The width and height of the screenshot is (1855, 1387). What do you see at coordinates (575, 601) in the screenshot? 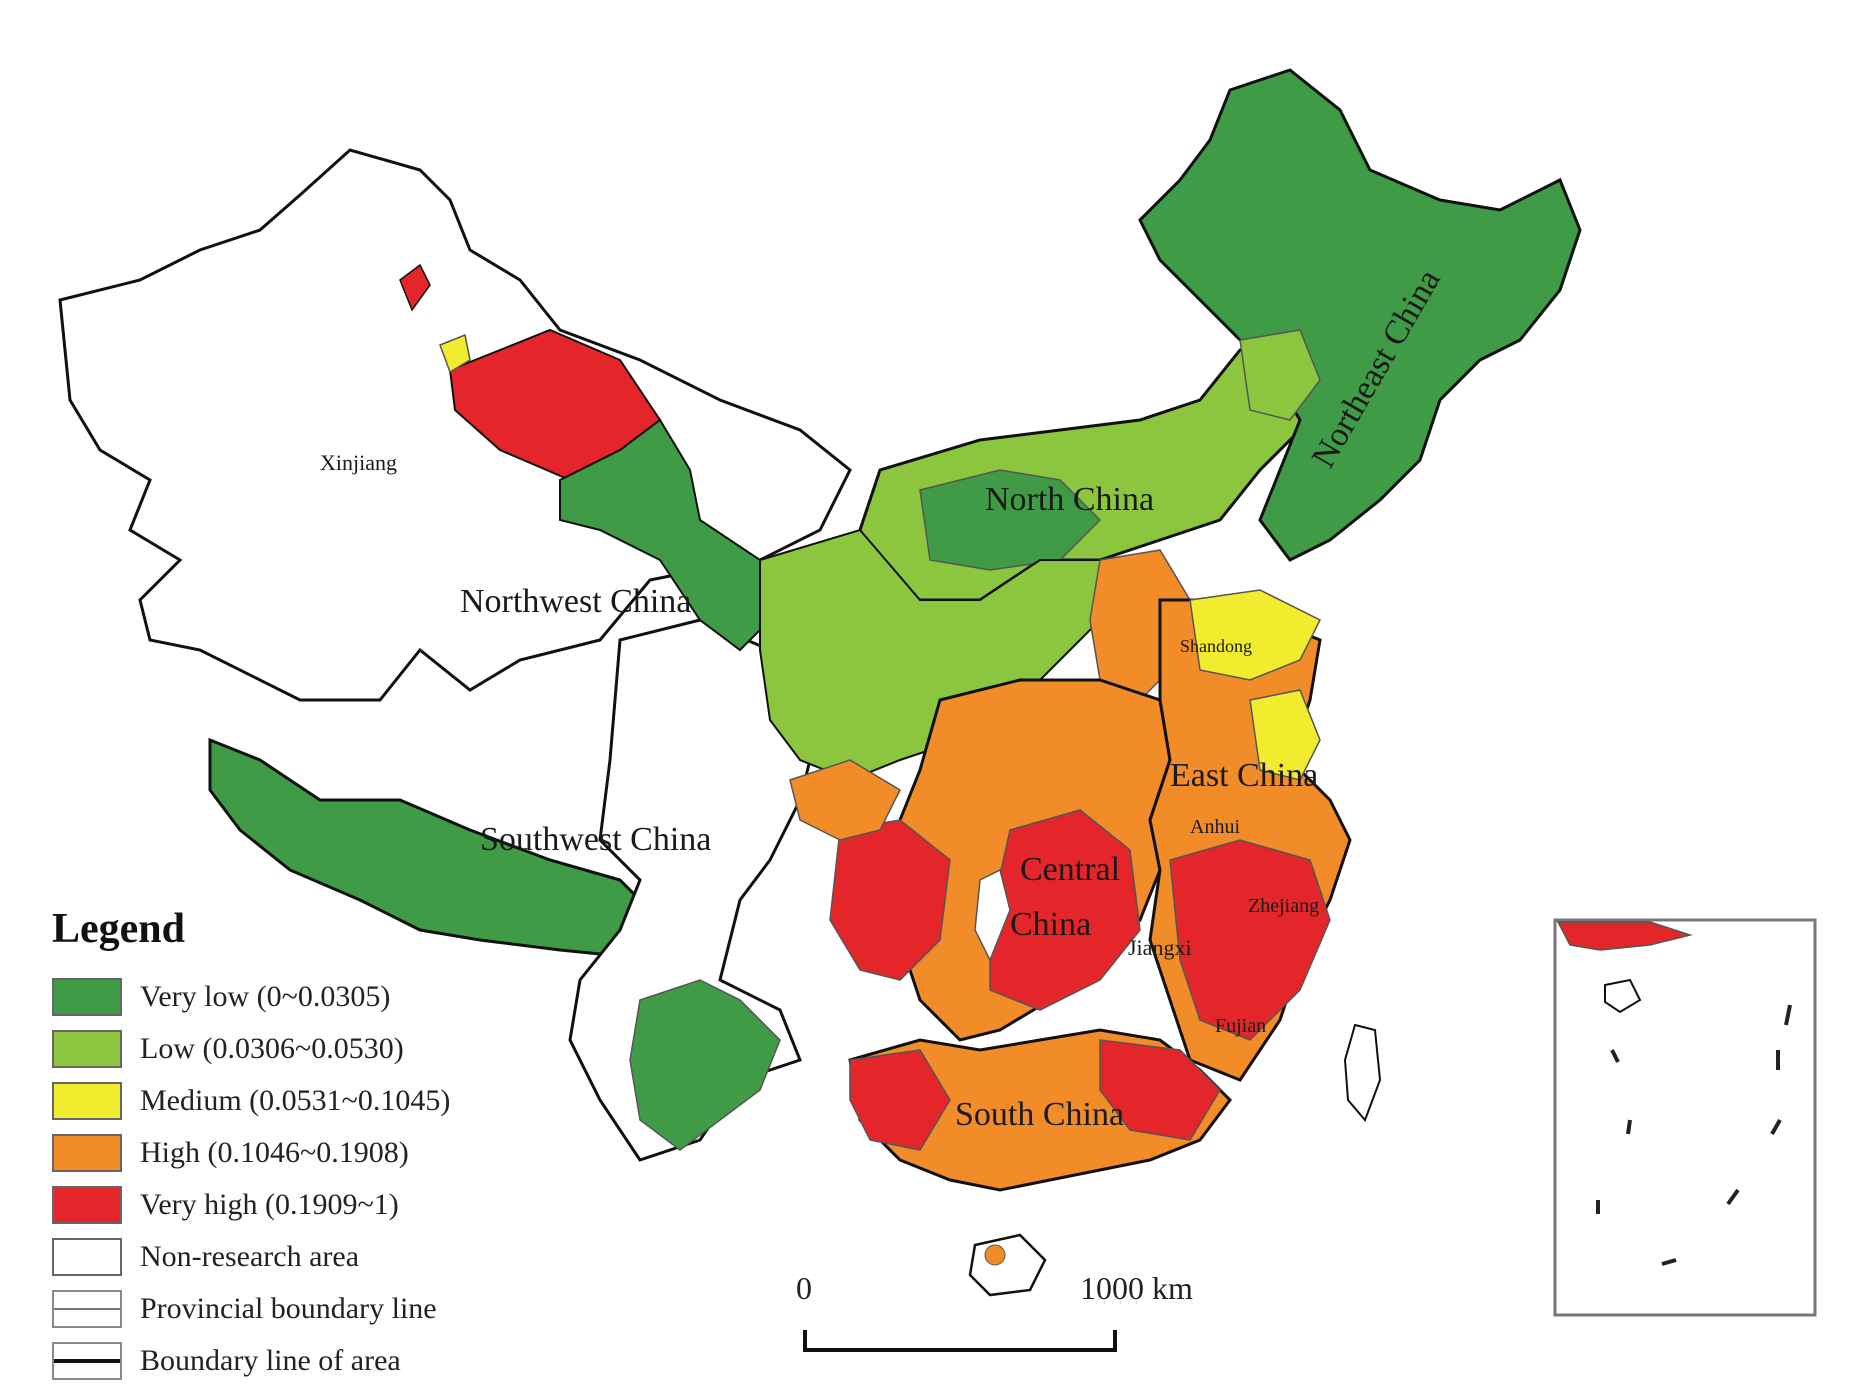
I see `label-northwest: Northwest China` at bounding box center [575, 601].